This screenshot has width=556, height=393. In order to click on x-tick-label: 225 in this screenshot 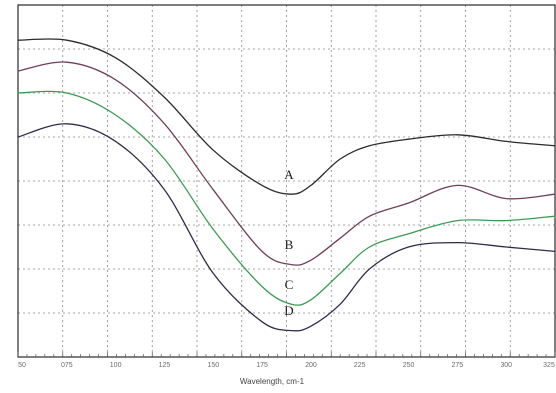, I will do `click(360, 365)`.